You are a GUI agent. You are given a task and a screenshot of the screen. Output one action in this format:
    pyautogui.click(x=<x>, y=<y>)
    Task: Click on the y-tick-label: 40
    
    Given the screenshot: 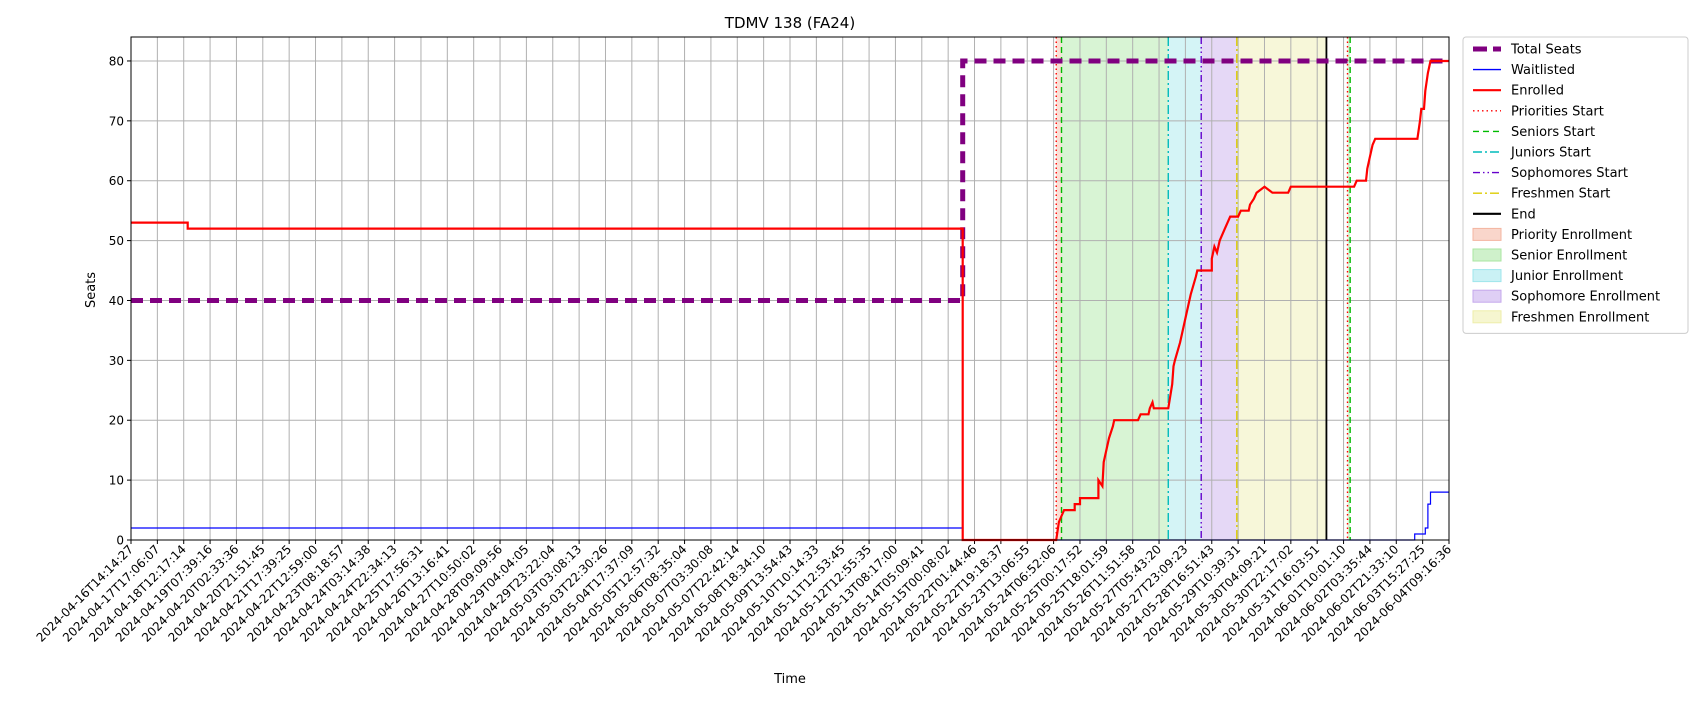 What is the action you would take?
    pyautogui.click(x=116, y=301)
    